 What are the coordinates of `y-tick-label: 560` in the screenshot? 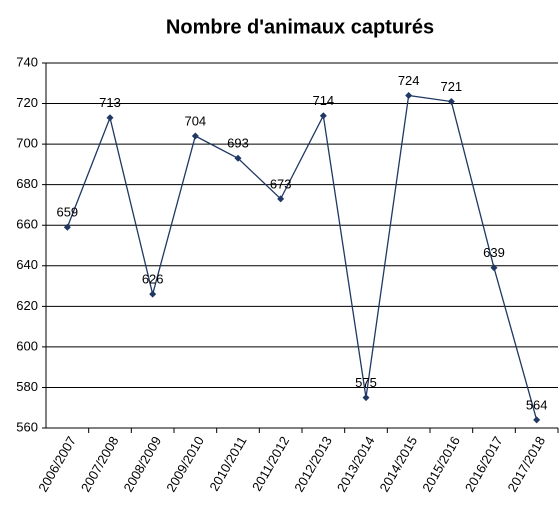 It's located at (27, 426).